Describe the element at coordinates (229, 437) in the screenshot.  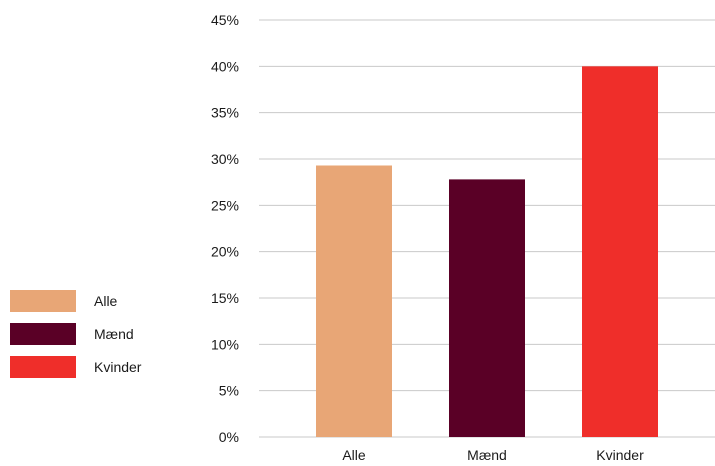
I see `y-tick-label: 0%` at that location.